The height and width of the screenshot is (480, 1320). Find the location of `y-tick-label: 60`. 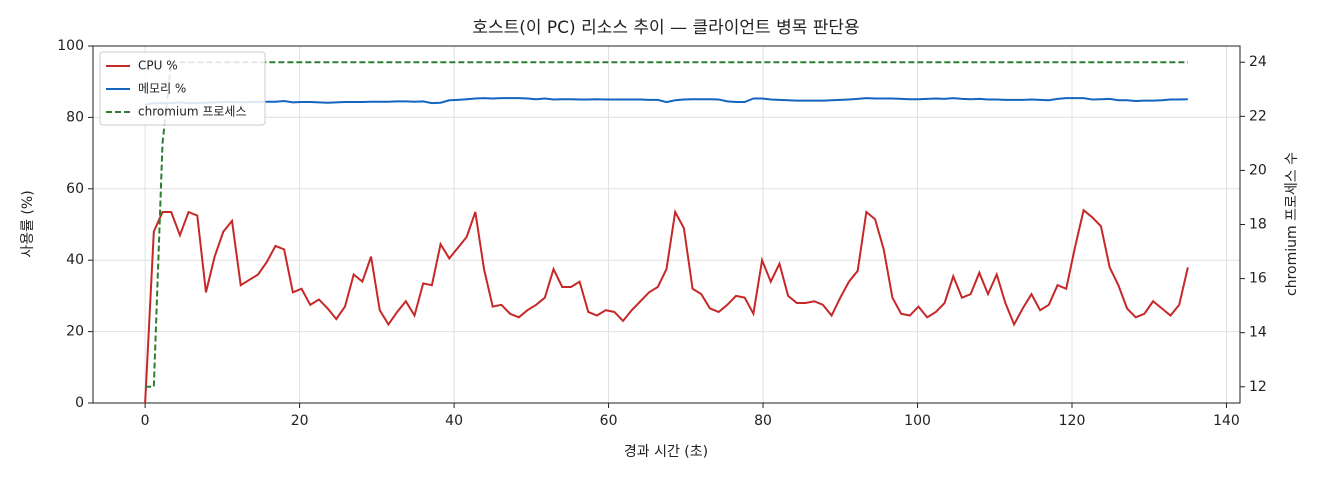

y-tick-label: 60 is located at coordinates (75, 189).